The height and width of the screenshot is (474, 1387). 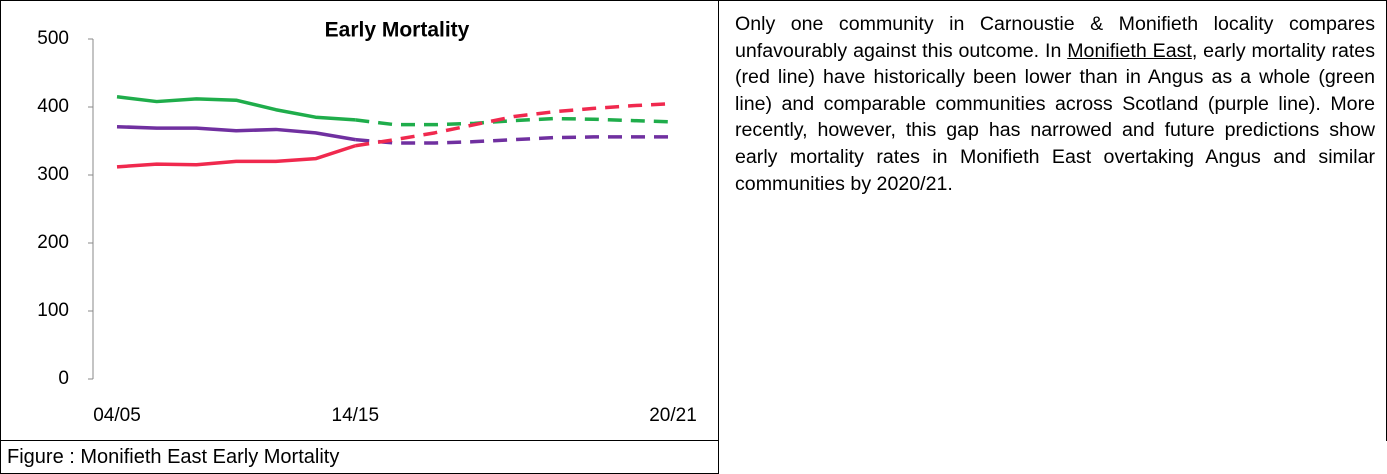 What do you see at coordinates (356, 415) in the screenshot?
I see `x-tick-label: 14/15` at bounding box center [356, 415].